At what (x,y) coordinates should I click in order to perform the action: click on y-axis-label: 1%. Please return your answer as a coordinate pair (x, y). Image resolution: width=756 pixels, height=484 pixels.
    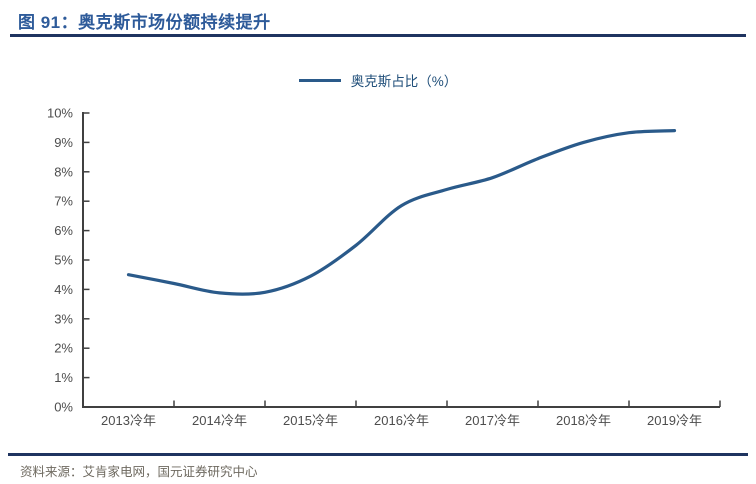
    Looking at the image, I should click on (63, 377).